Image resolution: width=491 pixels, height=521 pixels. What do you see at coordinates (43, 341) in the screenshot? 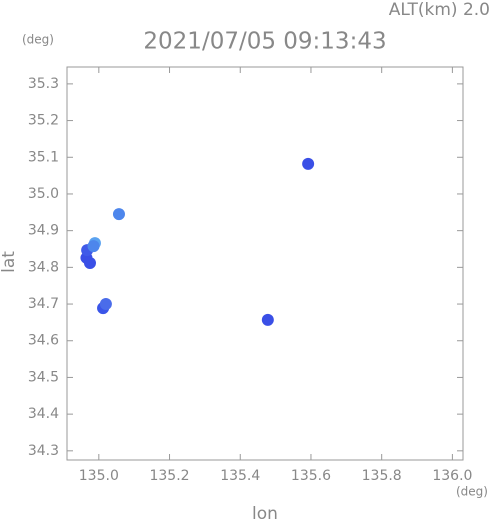
I see `y-tick-label: 34.6` at bounding box center [43, 341].